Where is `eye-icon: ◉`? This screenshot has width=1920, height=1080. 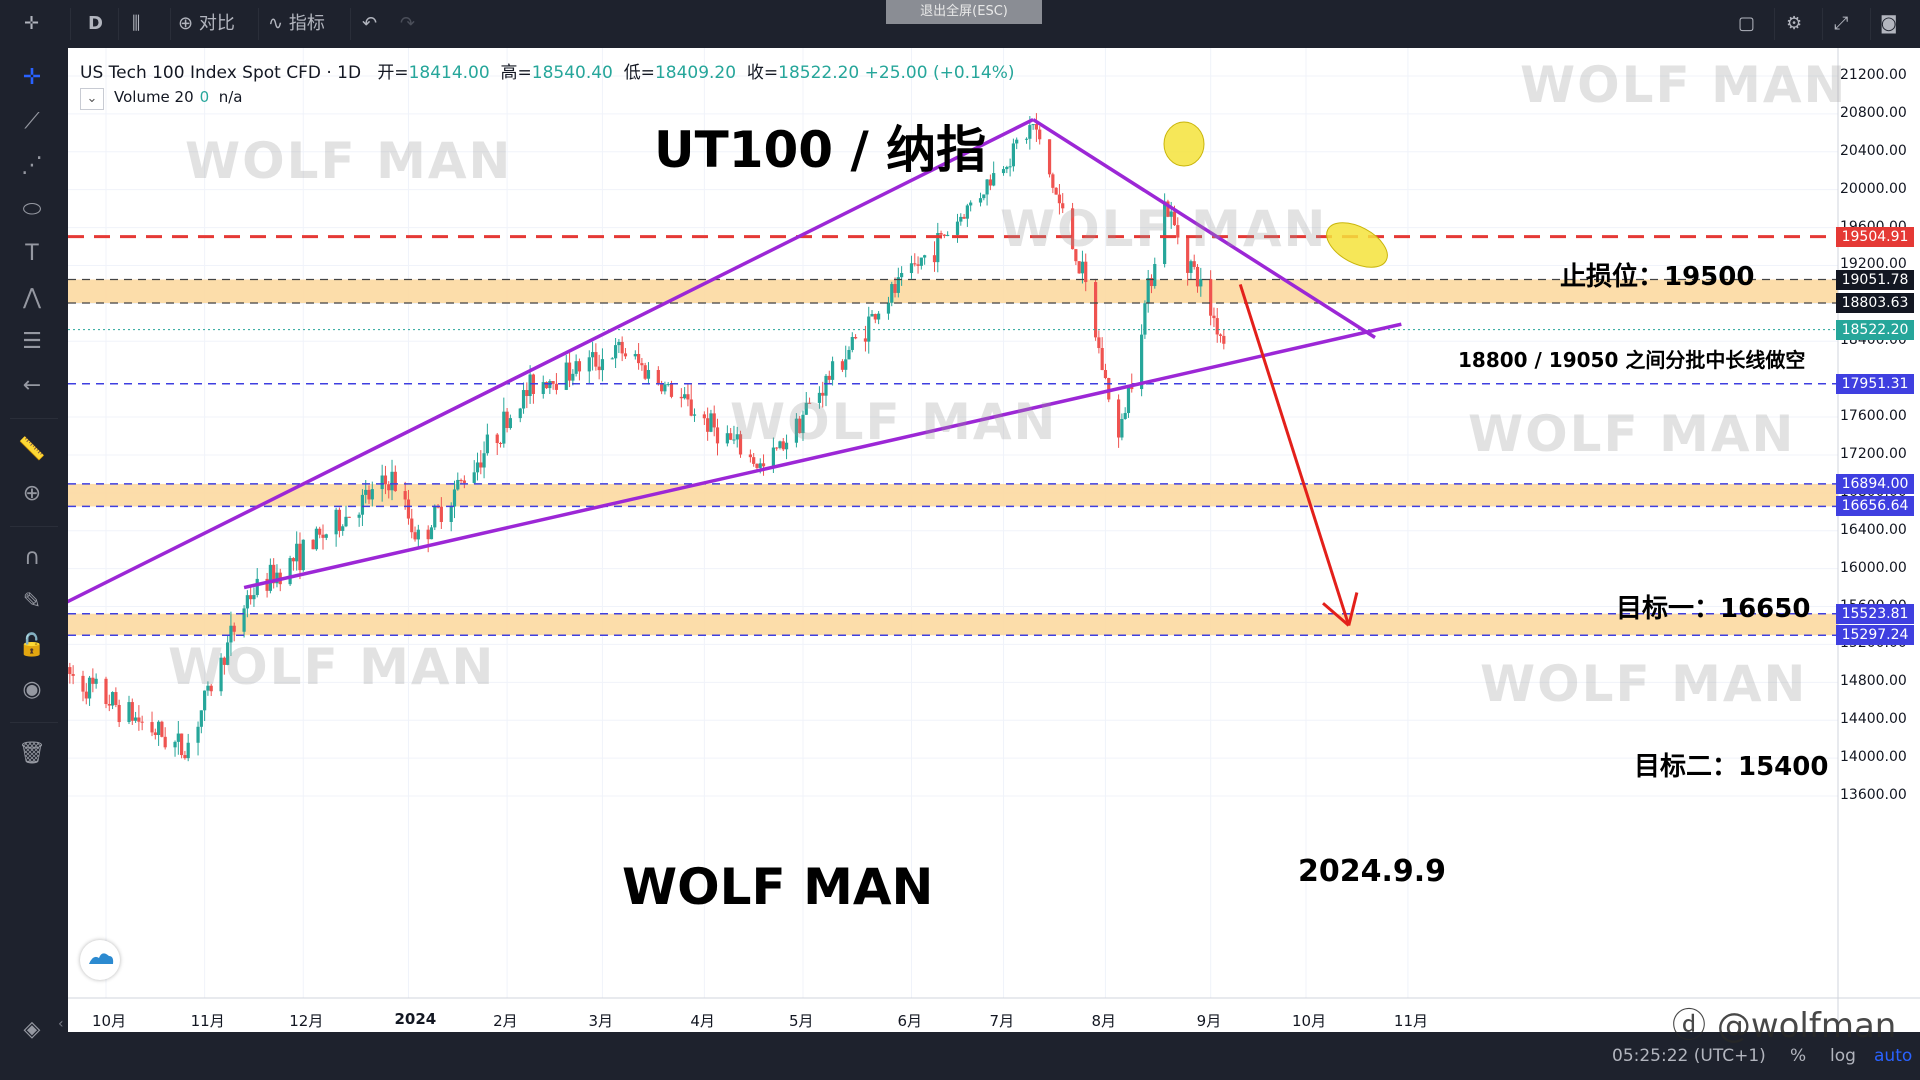
eye-icon: ◉ is located at coordinates (32, 689).